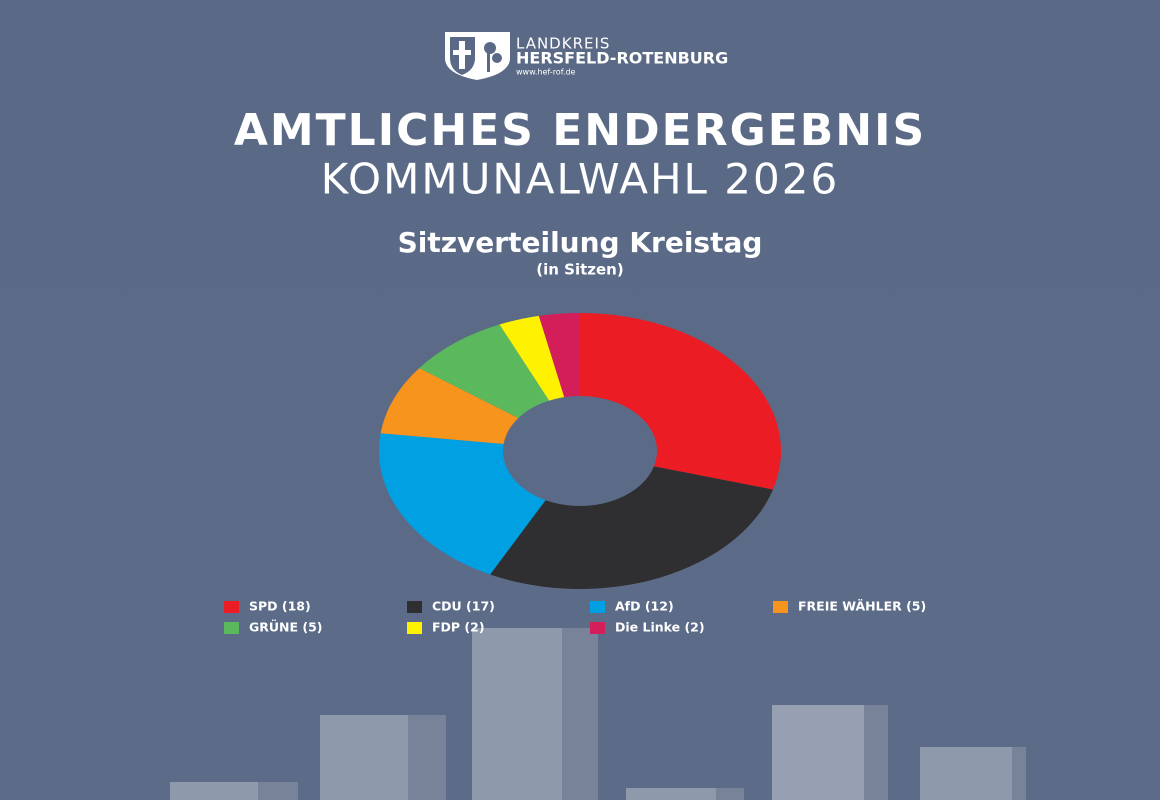 The height and width of the screenshot is (800, 1160). I want to click on district: HERSFELD-ROTENBURG, so click(622, 58).